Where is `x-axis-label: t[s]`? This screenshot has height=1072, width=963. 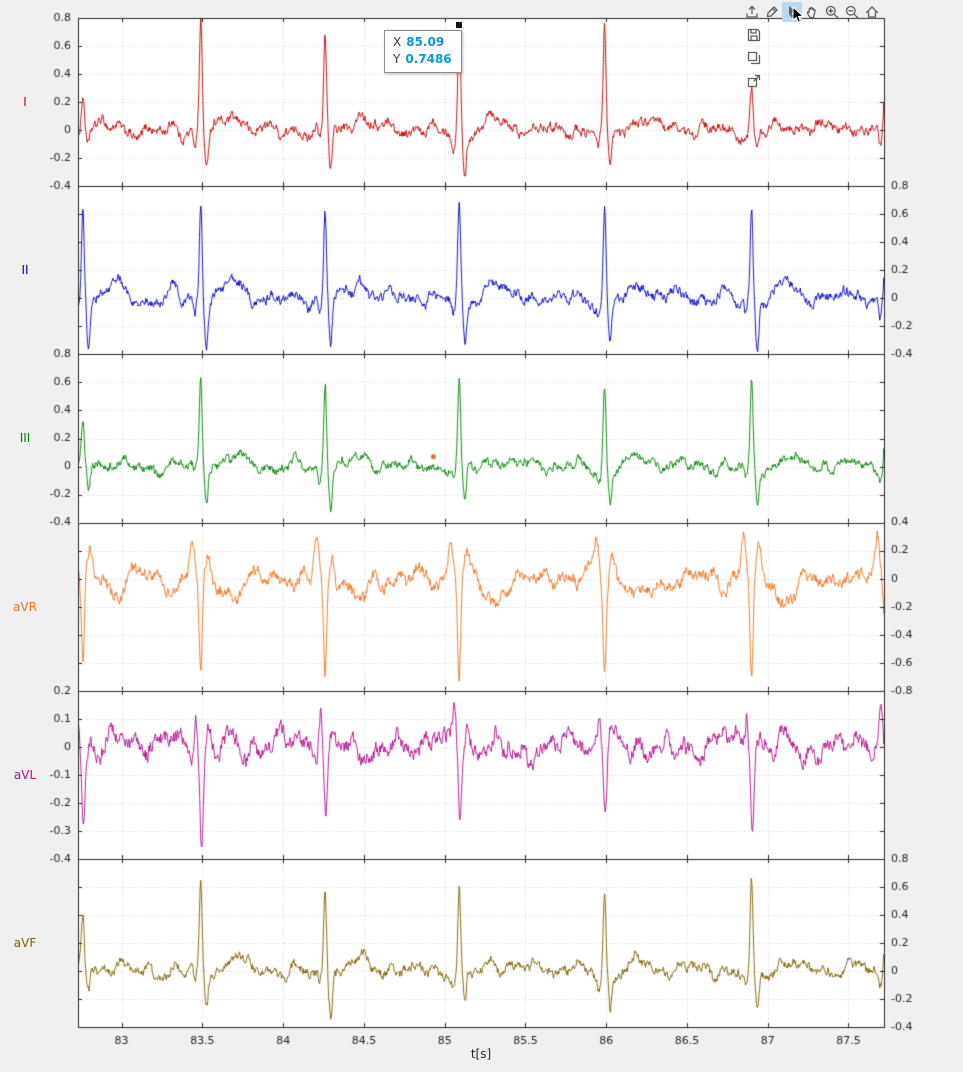 x-axis-label: t[s] is located at coordinates (481, 1054).